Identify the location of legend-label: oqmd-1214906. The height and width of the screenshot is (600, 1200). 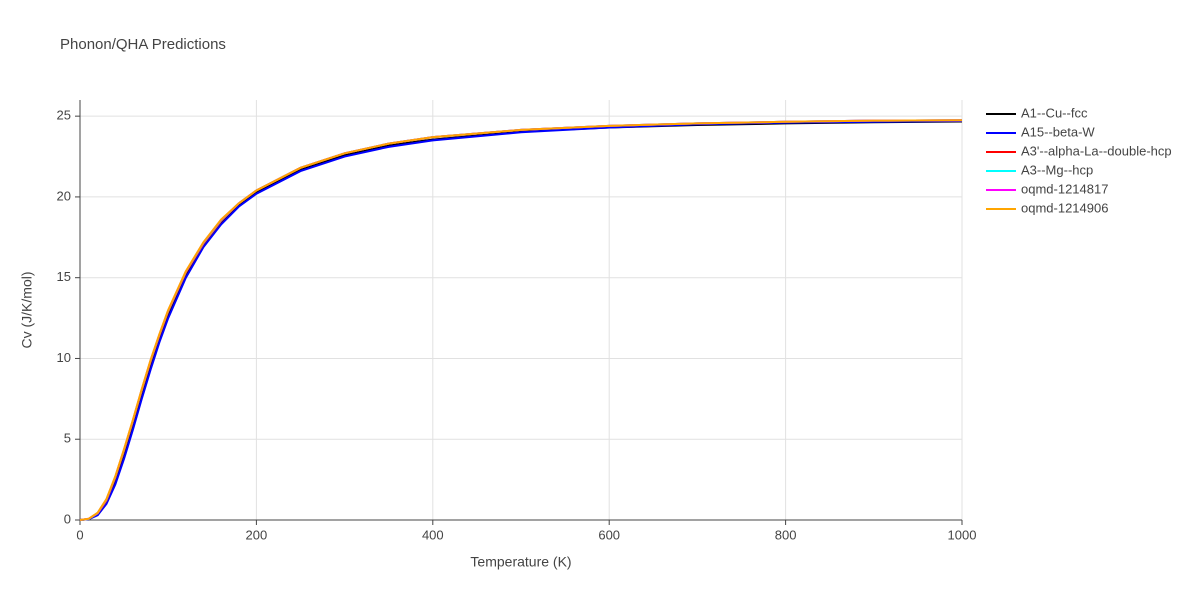
(1064, 207).